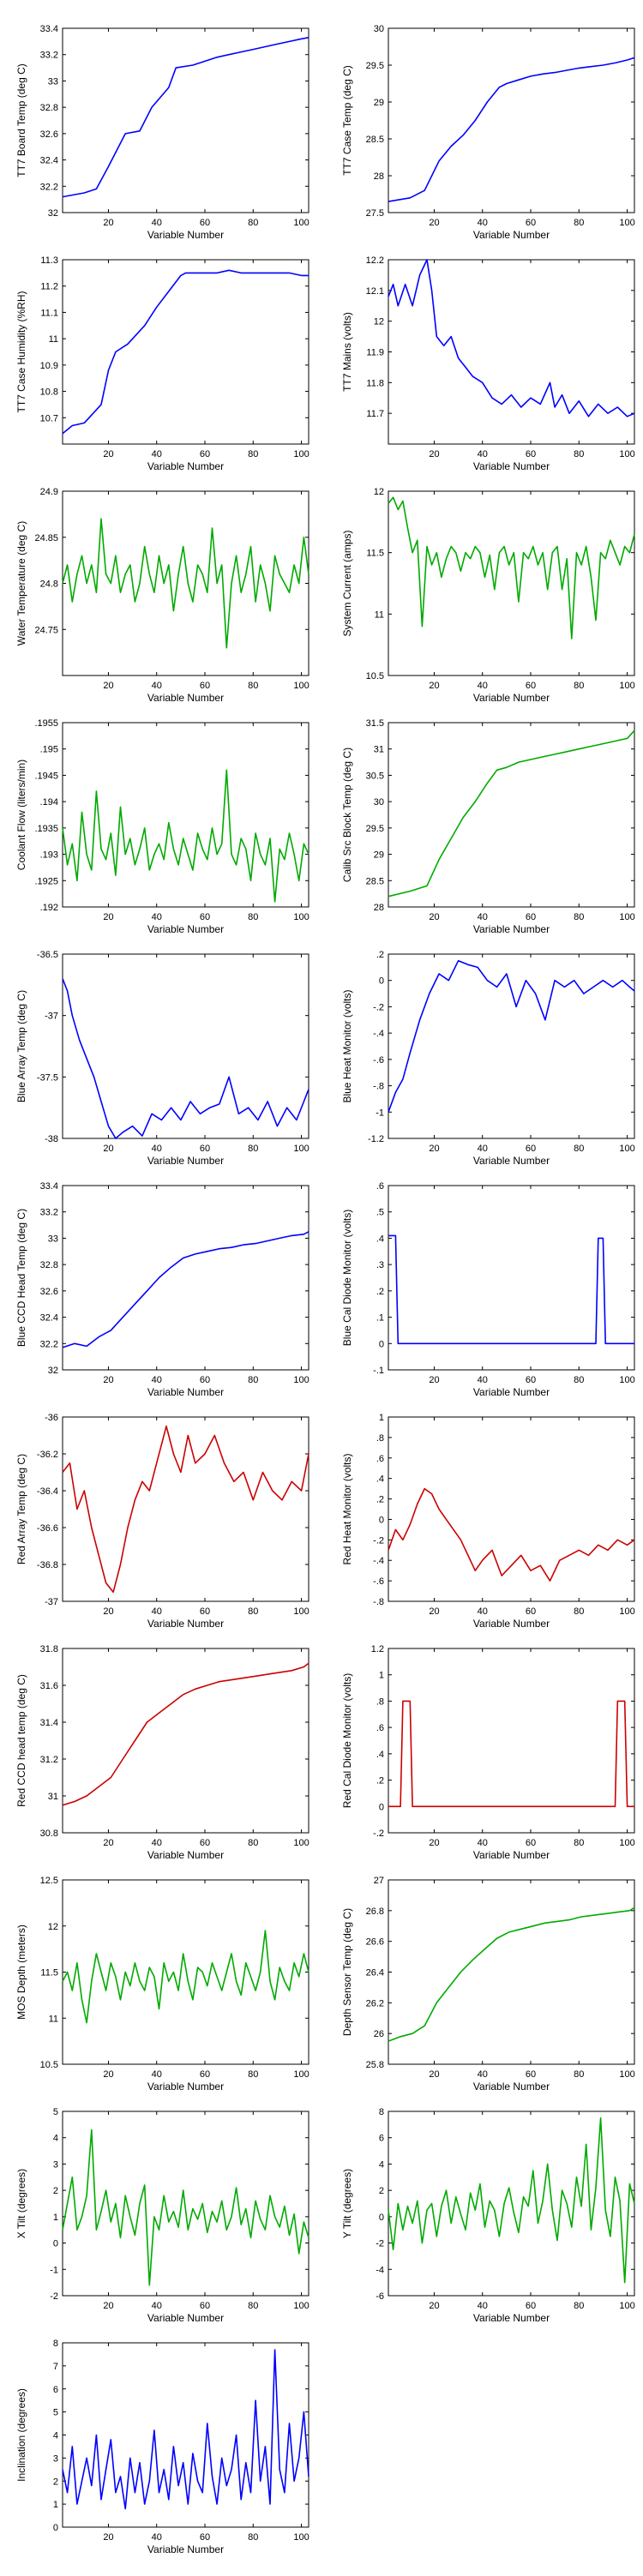  Describe the element at coordinates (53, 1371) in the screenshot. I see `y-tick-label: 32` at that location.